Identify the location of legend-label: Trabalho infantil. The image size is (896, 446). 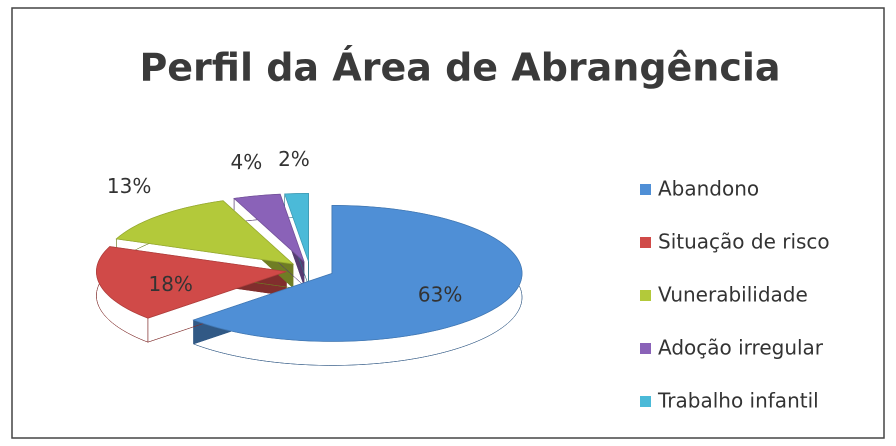
(738, 401).